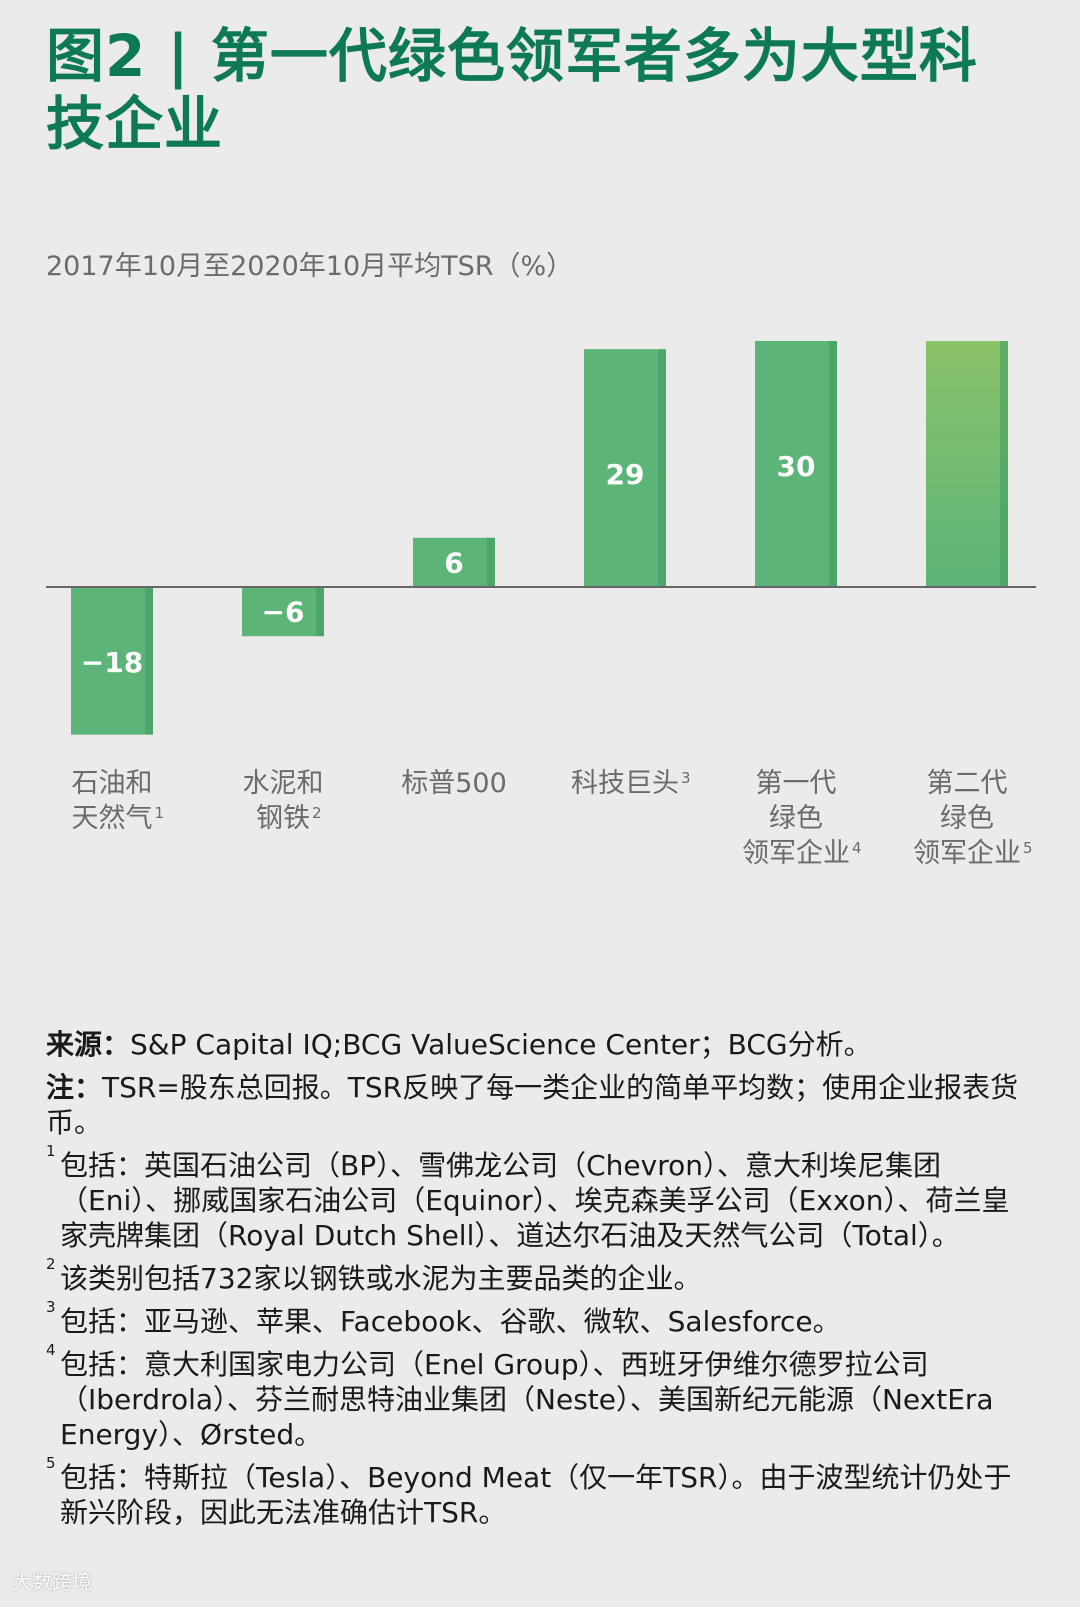 The image size is (1080, 1607). Describe the element at coordinates (686, 778) in the screenshot. I see `category-footnote-marker-3: 3` at that location.